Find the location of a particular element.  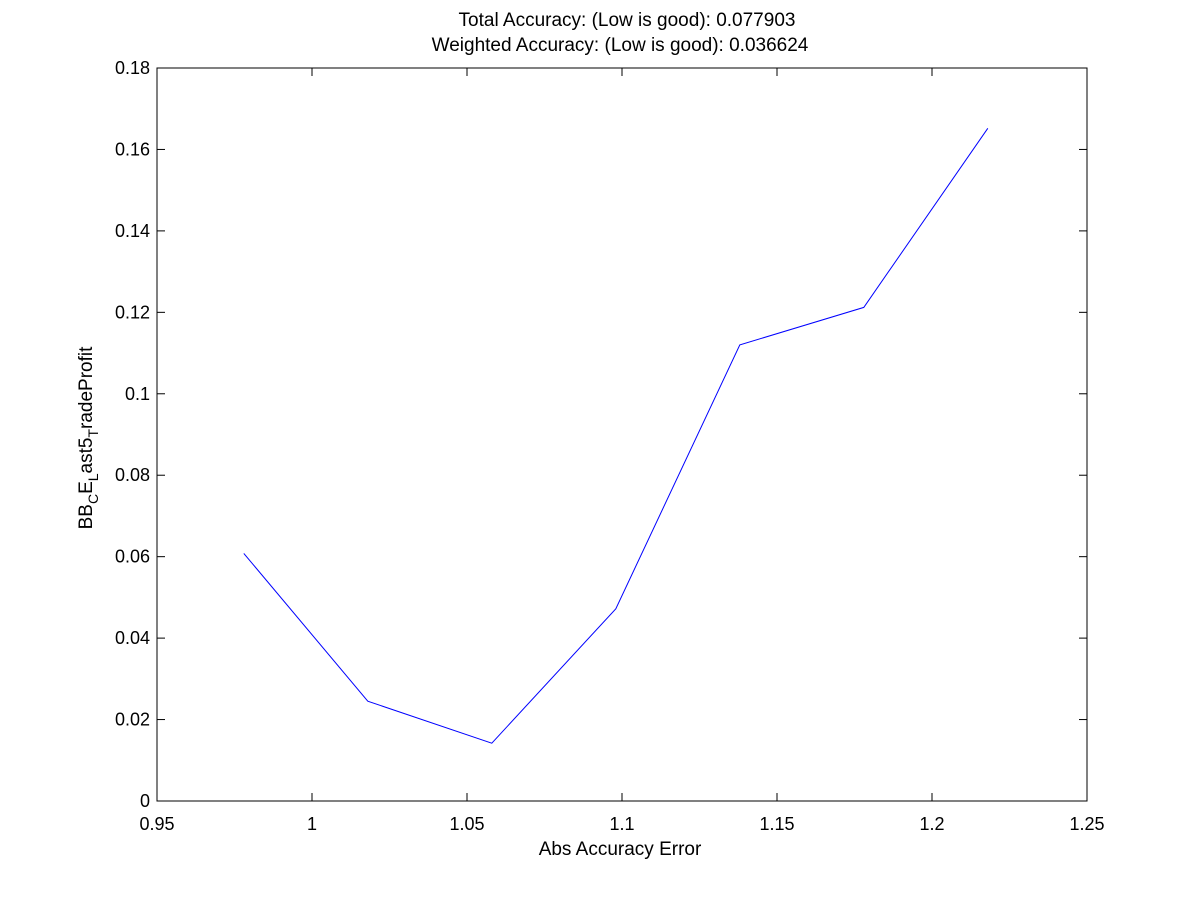

y-axis-label-subscript: L is located at coordinates (93, 477).